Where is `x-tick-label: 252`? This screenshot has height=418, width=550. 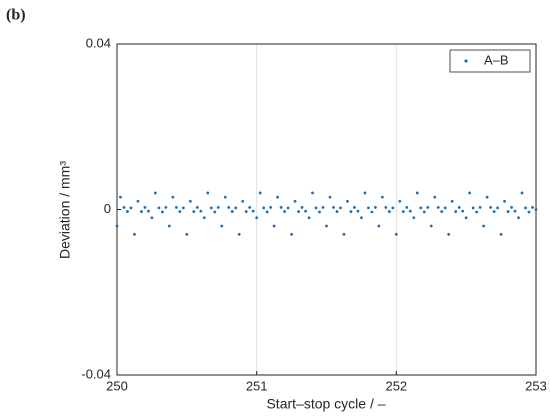
x-tick-label: 252 is located at coordinates (396, 385).